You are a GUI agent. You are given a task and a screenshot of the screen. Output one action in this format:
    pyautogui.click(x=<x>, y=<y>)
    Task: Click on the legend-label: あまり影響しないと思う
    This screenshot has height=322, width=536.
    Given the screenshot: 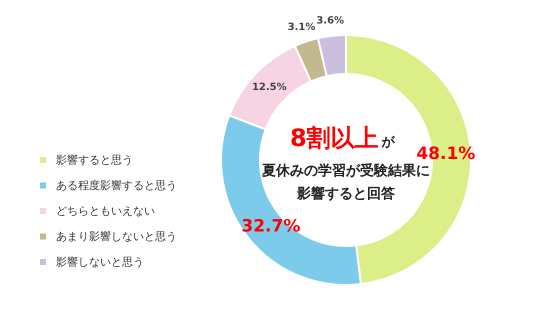 What is the action you would take?
    pyautogui.click(x=116, y=236)
    